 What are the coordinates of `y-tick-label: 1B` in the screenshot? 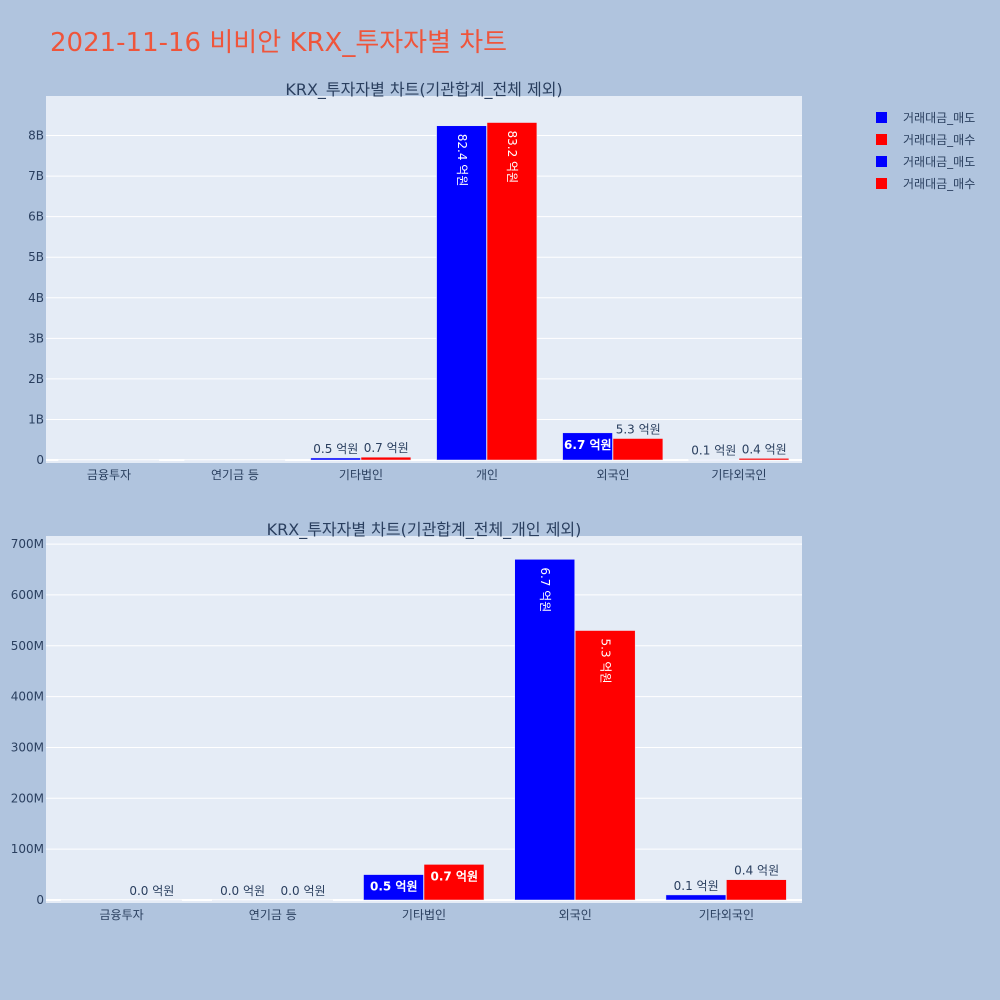 It's located at (36, 419).